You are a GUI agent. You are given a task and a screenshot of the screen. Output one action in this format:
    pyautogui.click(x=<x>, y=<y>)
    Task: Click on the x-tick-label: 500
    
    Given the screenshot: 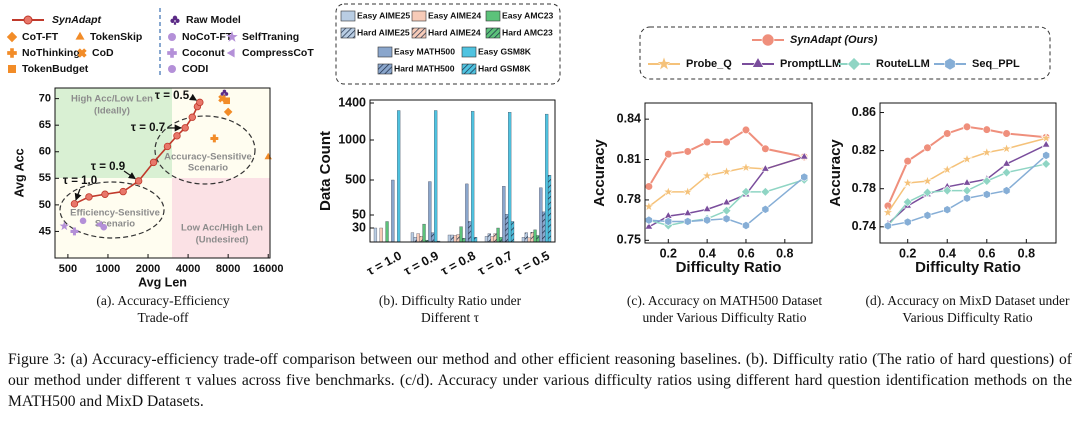 What is the action you would take?
    pyautogui.click(x=68, y=269)
    